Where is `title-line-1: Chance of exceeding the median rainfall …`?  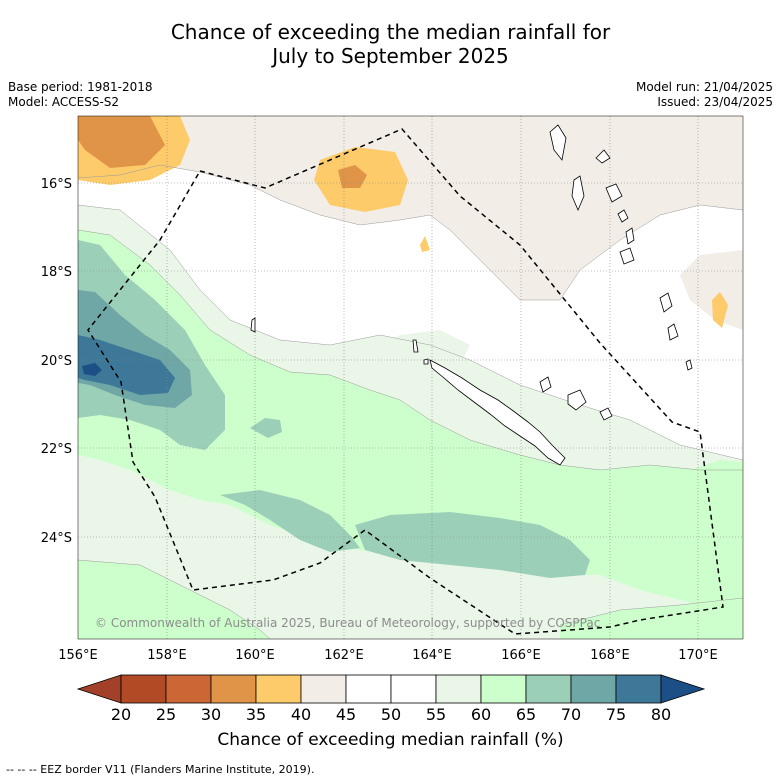
title-line-1: Chance of exceeding the median rainfall … is located at coordinates (390, 32).